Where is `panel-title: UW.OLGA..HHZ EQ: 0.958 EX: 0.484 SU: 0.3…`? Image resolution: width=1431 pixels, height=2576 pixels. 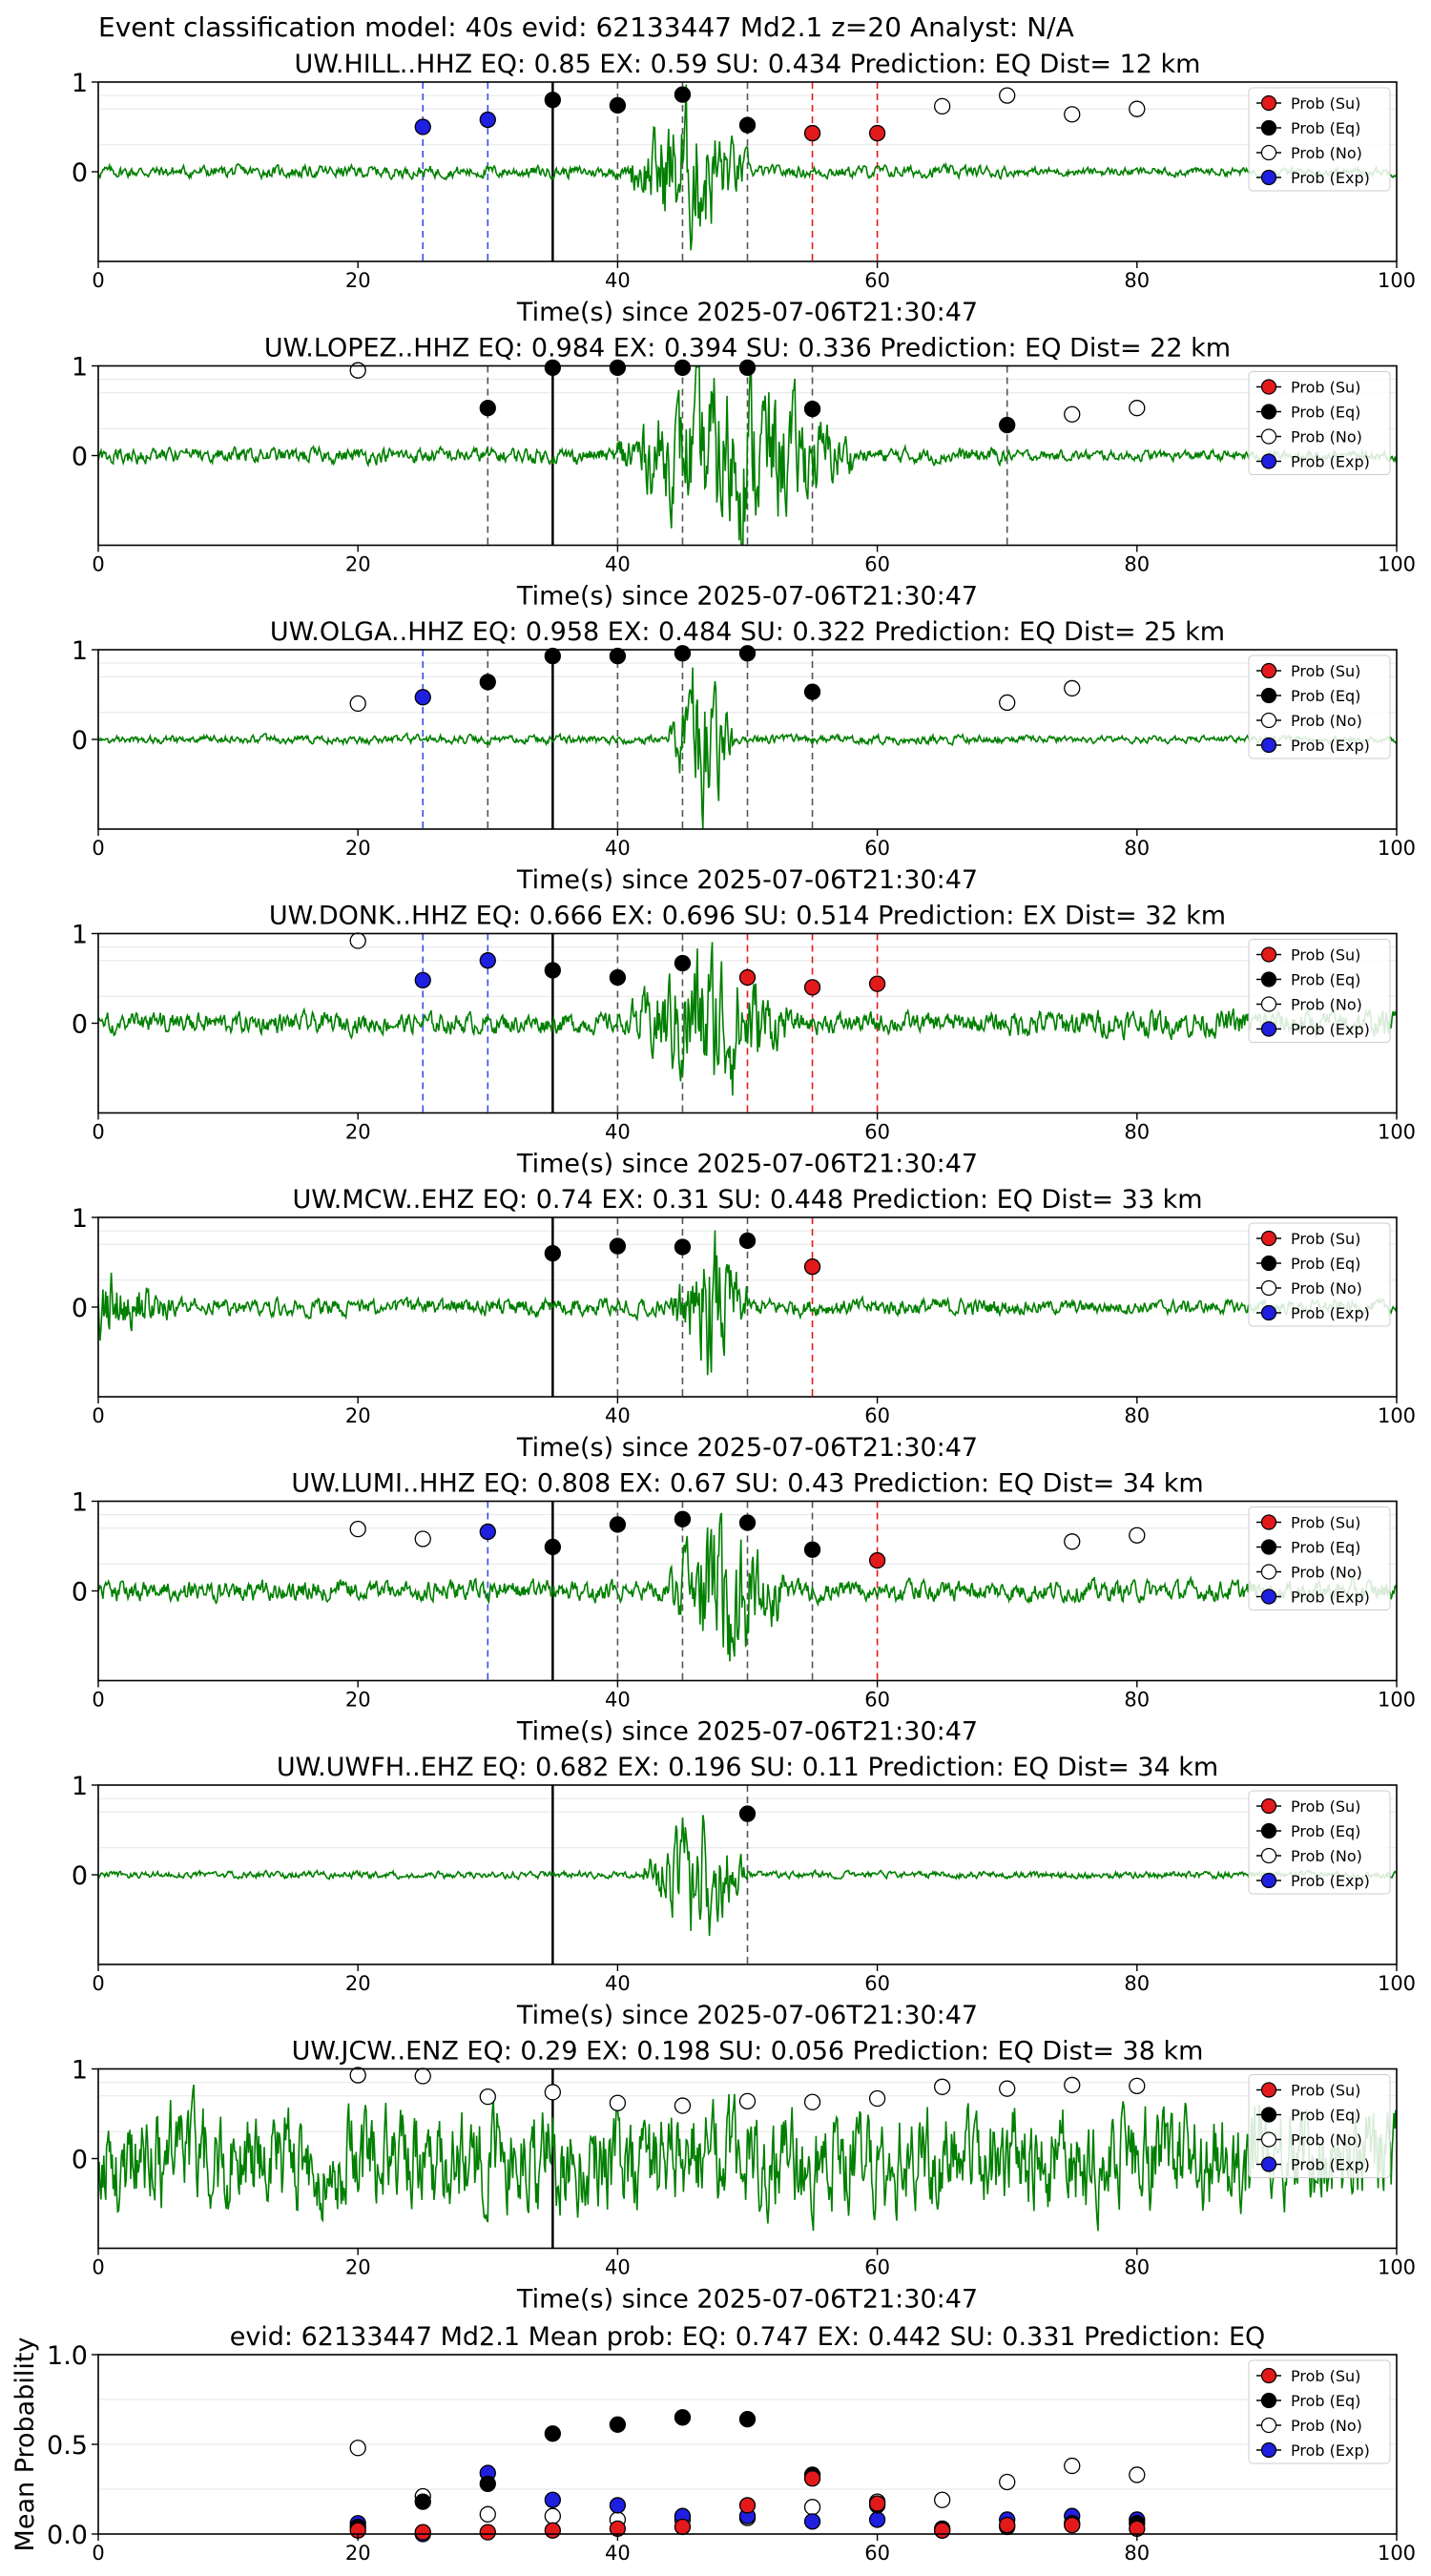
panel-title: UW.OLGA..HHZ EQ: 0.958 EX: 0.484 SU: 0.3… is located at coordinates (747, 632).